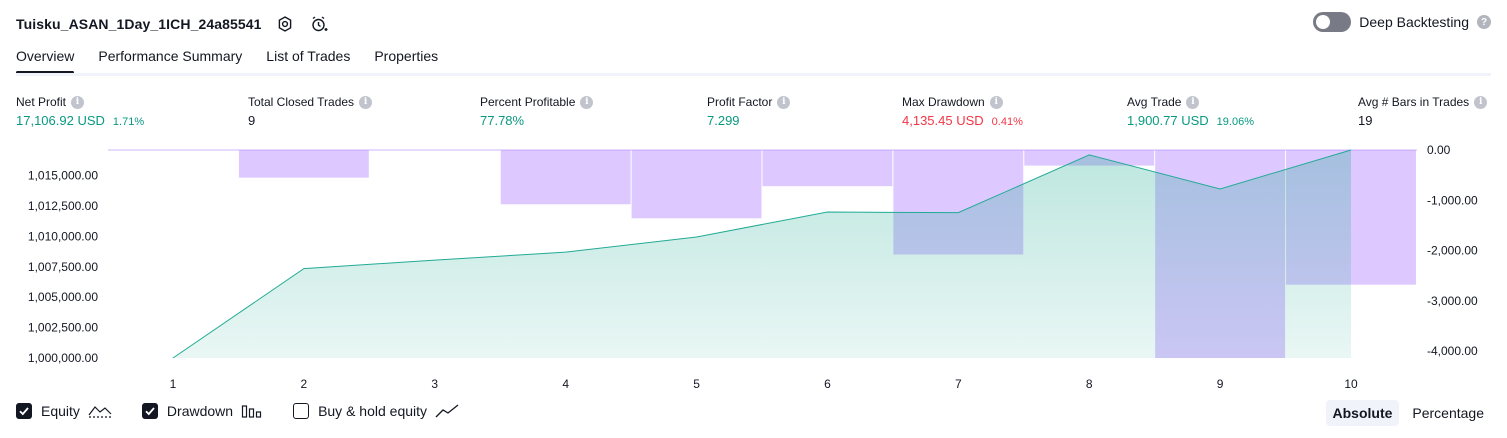 The width and height of the screenshot is (1507, 438). What do you see at coordinates (1439, 150) in the screenshot?
I see `right-axis-tick: 0.00` at bounding box center [1439, 150].